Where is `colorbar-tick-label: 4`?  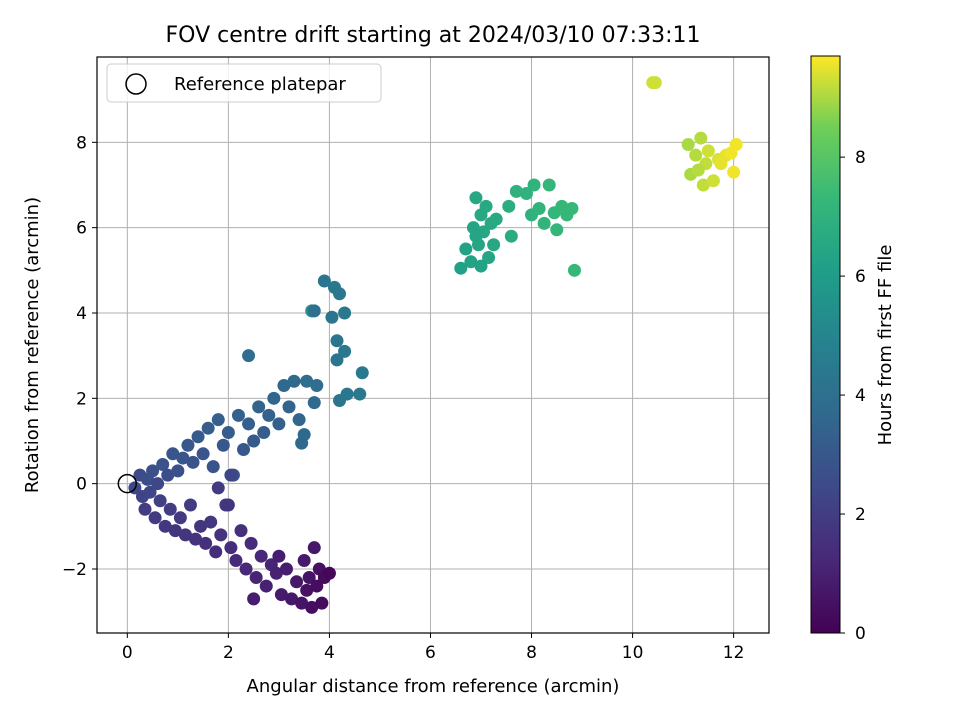
colorbar-tick-label: 4 is located at coordinates (860, 396).